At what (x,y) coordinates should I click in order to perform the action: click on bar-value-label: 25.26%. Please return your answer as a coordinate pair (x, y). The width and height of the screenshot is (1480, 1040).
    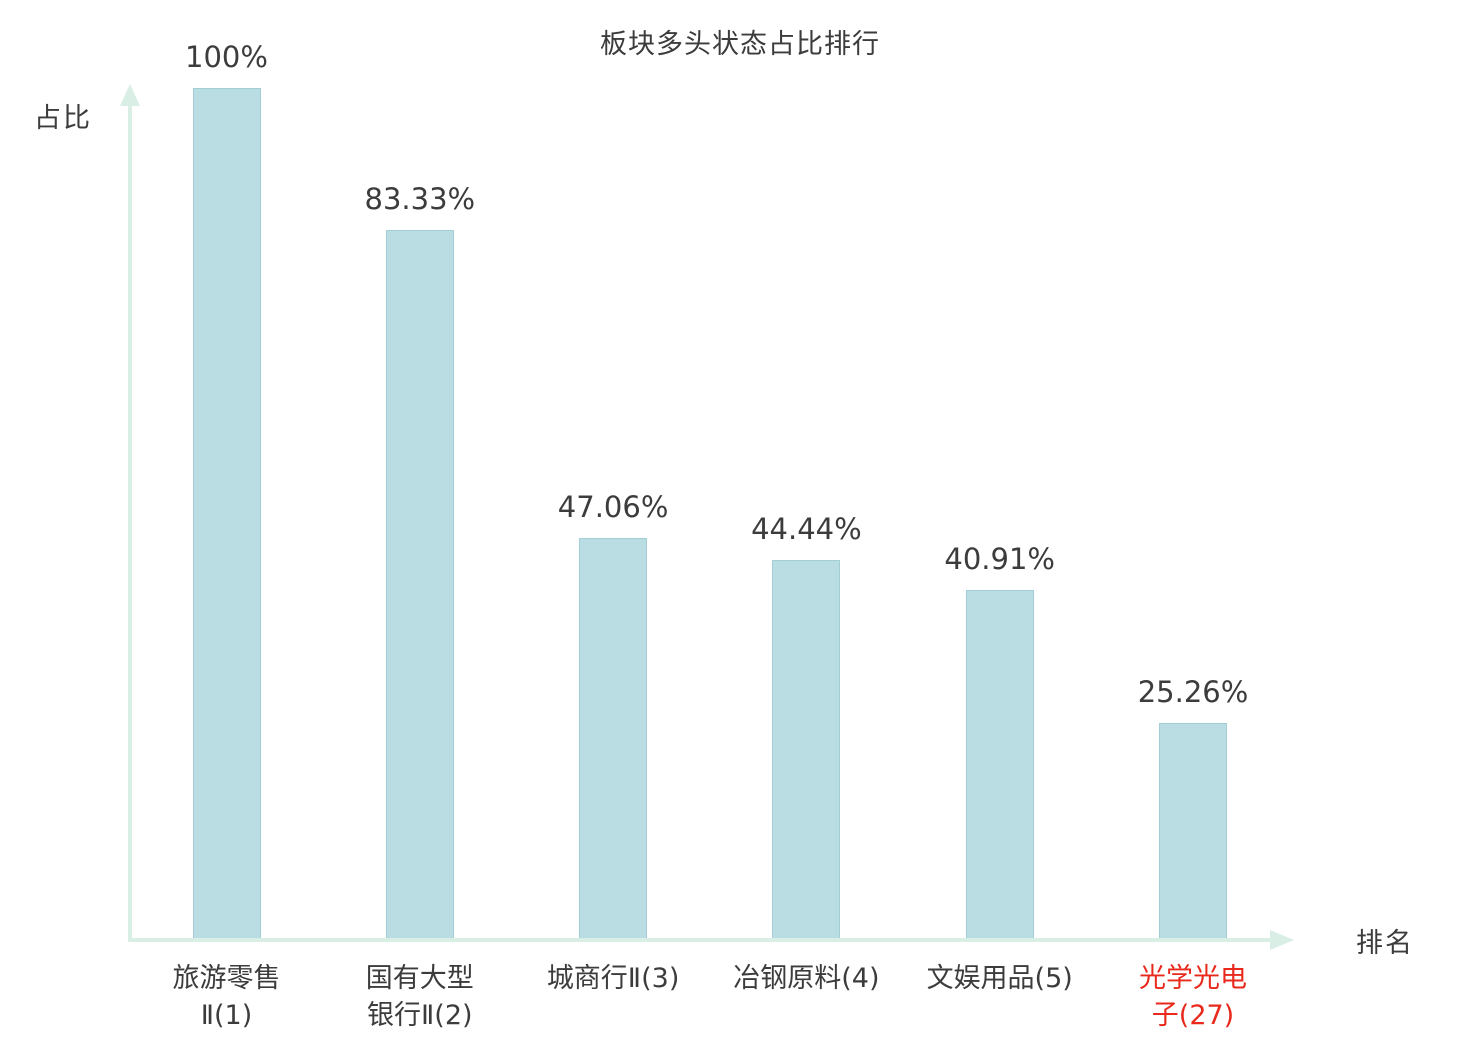
    Looking at the image, I should click on (1193, 692).